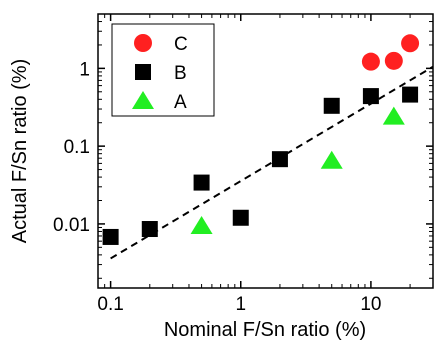 The width and height of the screenshot is (435, 350). What do you see at coordinates (77, 147) in the screenshot?
I see `y-tick-label: 0.1` at bounding box center [77, 147].